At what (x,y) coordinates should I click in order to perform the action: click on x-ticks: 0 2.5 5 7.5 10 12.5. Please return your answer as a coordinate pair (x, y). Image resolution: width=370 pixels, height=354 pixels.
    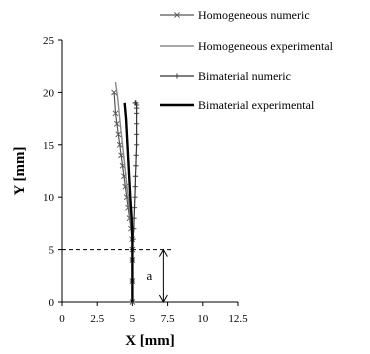
    Looking at the image, I should click on (153, 313).